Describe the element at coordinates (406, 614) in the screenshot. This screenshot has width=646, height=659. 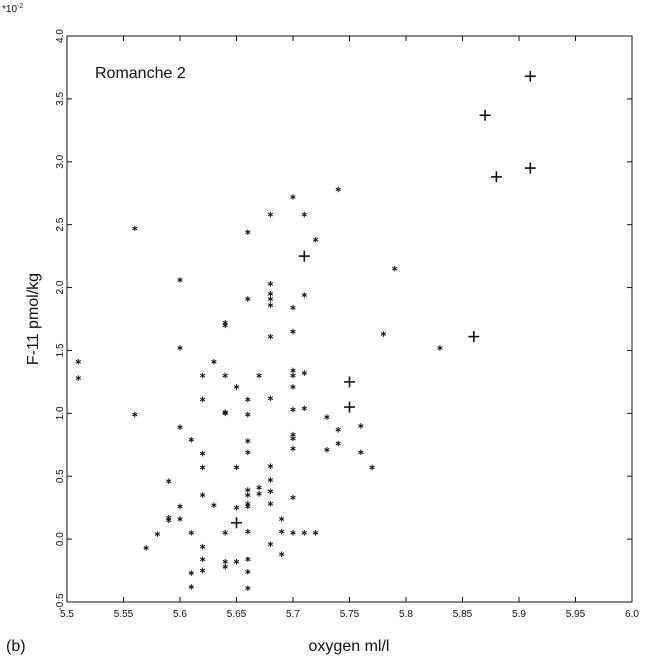
I see `x-tick-label: 5.8` at that location.